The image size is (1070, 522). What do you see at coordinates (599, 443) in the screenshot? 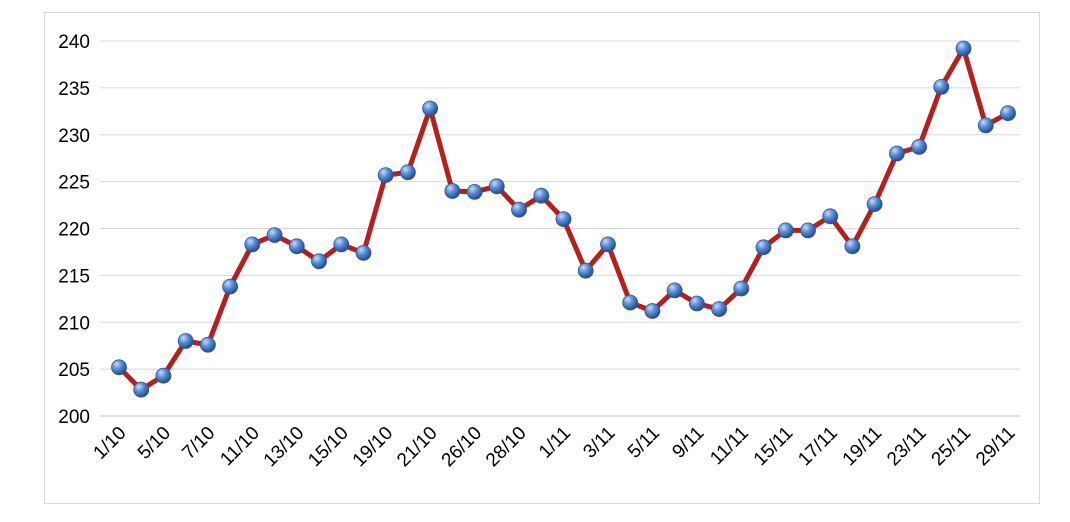
I see `x-tick-label: 3/11` at bounding box center [599, 443].